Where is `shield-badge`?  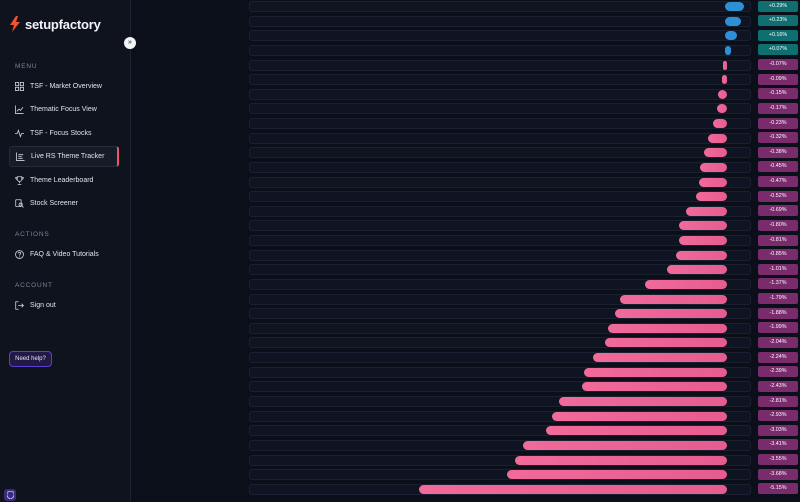
shield-badge is located at coordinates (10, 495).